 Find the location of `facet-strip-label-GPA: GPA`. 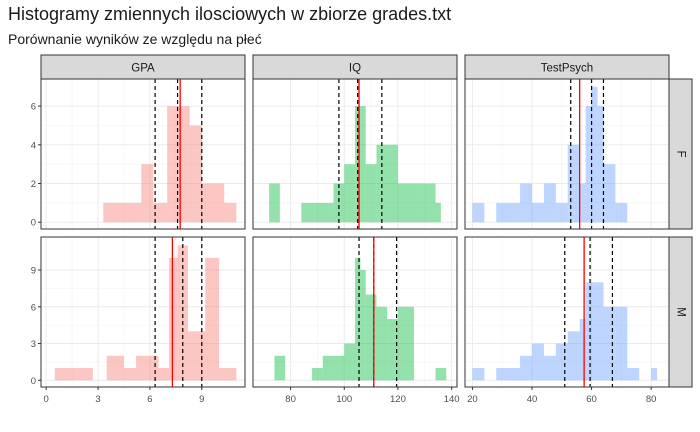

facet-strip-label-GPA: GPA is located at coordinates (143, 69).